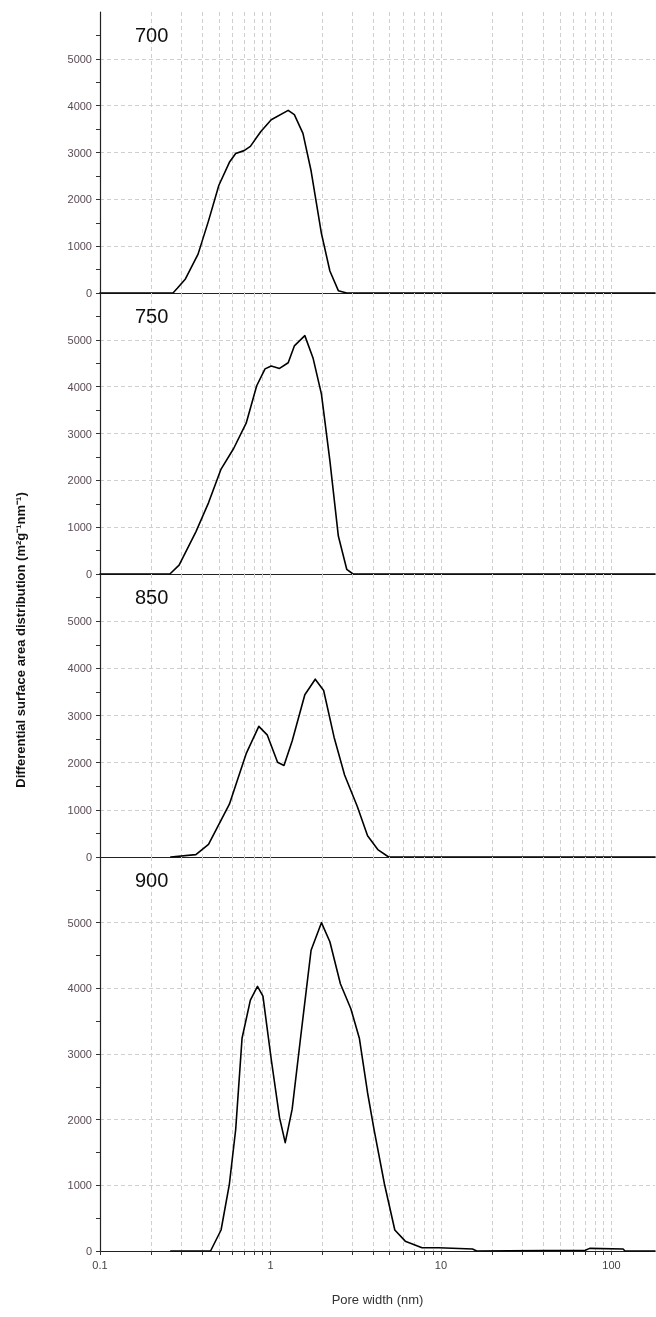  I want to click on y-axis-title: Differential surface area distribution (m²g⁻¹nm⁻¹), so click(20, 640).